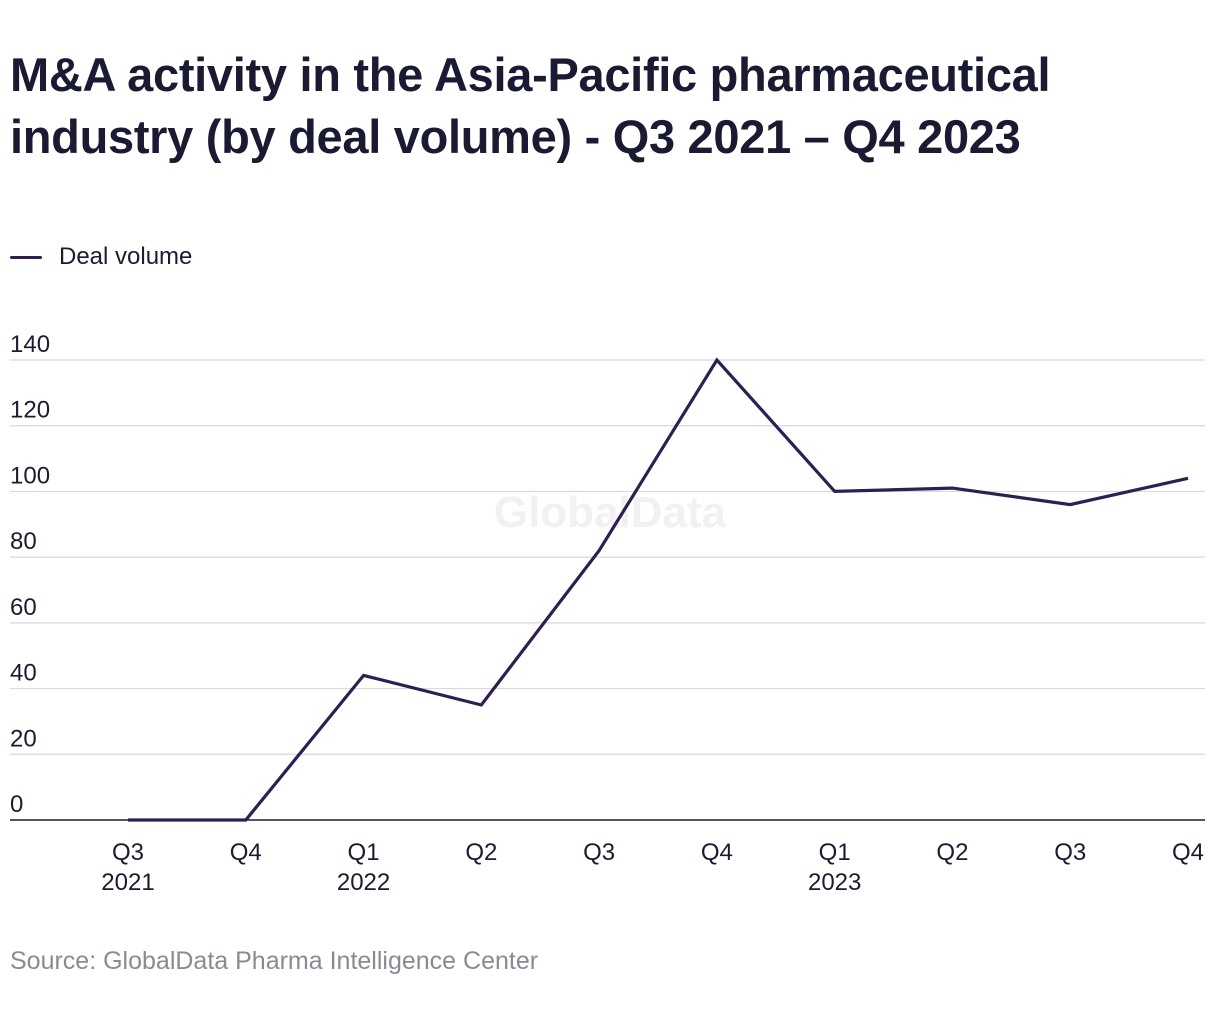 The height and width of the screenshot is (1020, 1220). What do you see at coordinates (30, 574) in the screenshot?
I see `y-axis-tick-labels: 0 20 40 60 80 100 120 140` at bounding box center [30, 574].